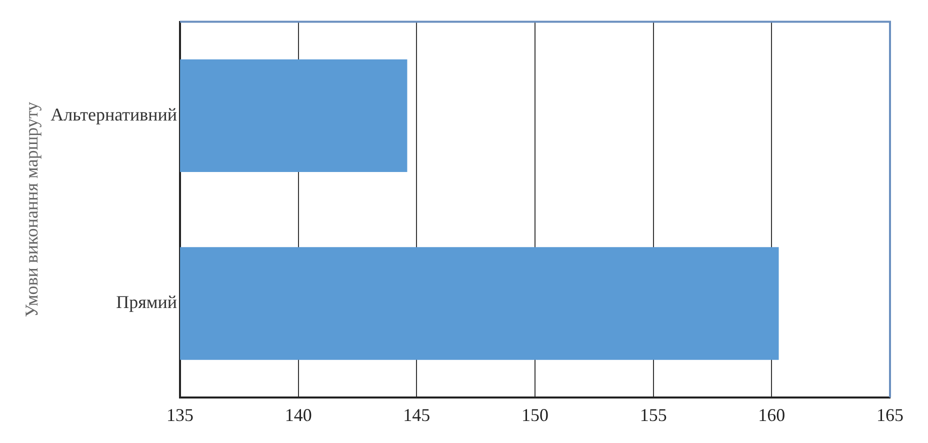 The height and width of the screenshot is (443, 928). Describe the element at coordinates (147, 302) in the screenshot. I see `y-tick-label: Прямий` at that location.